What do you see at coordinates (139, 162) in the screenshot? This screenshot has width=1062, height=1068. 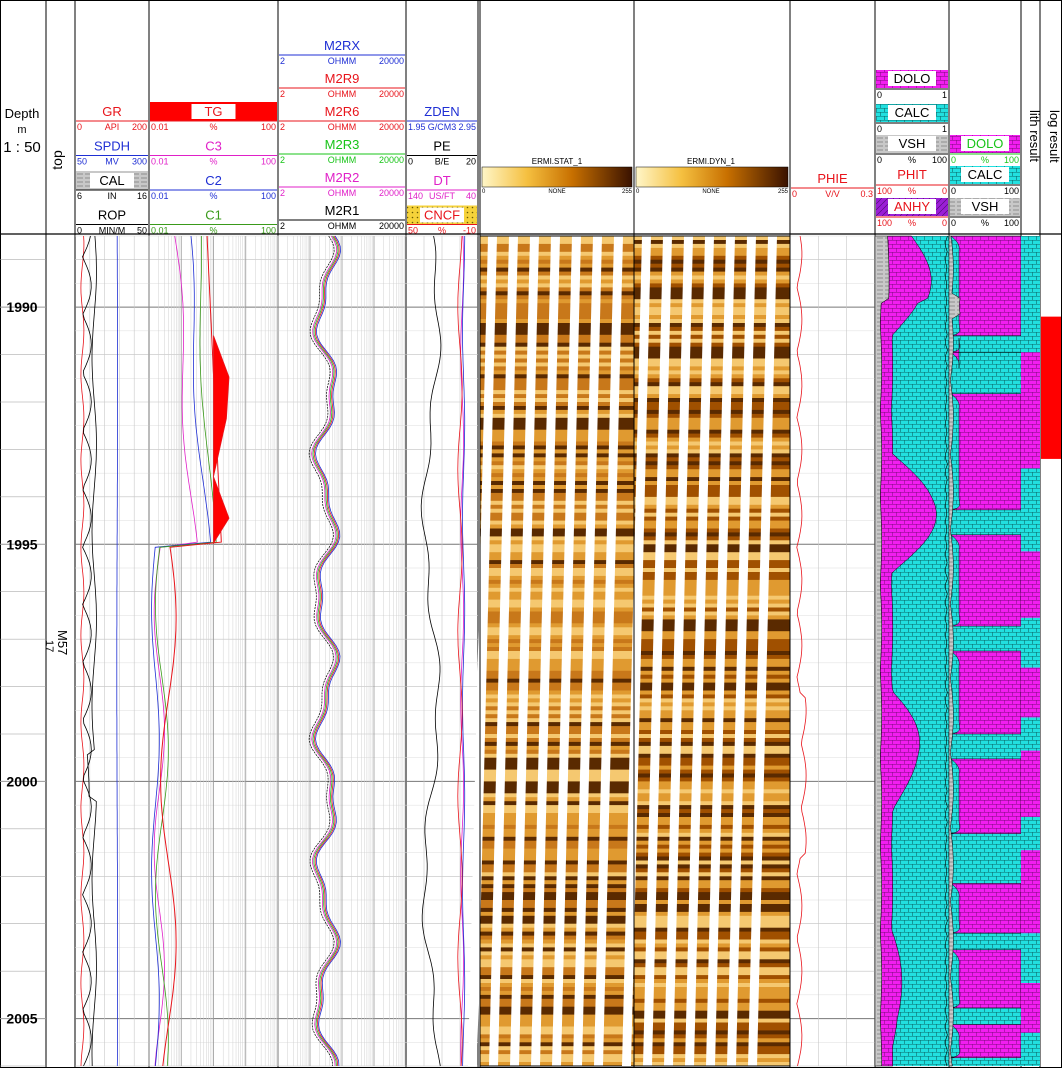 I see `curve-max: 300` at bounding box center [139, 162].